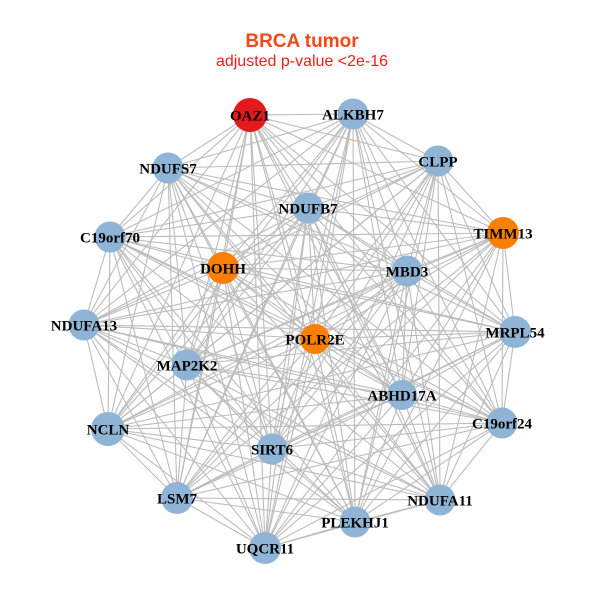 The image size is (600, 600). I want to click on node-label-NDUFA11: NDUFA11, so click(440, 501).